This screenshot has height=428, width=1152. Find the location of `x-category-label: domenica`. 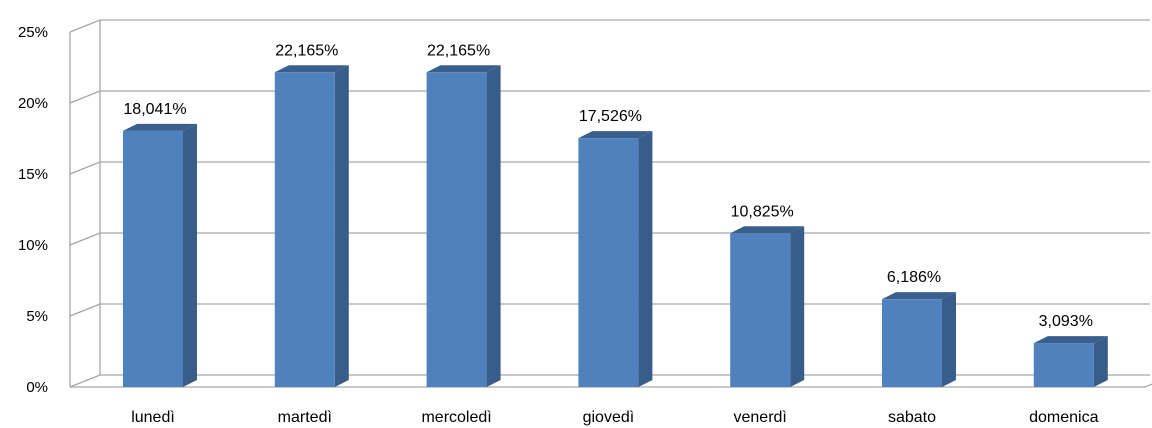

x-category-label: domenica is located at coordinates (1063, 417).